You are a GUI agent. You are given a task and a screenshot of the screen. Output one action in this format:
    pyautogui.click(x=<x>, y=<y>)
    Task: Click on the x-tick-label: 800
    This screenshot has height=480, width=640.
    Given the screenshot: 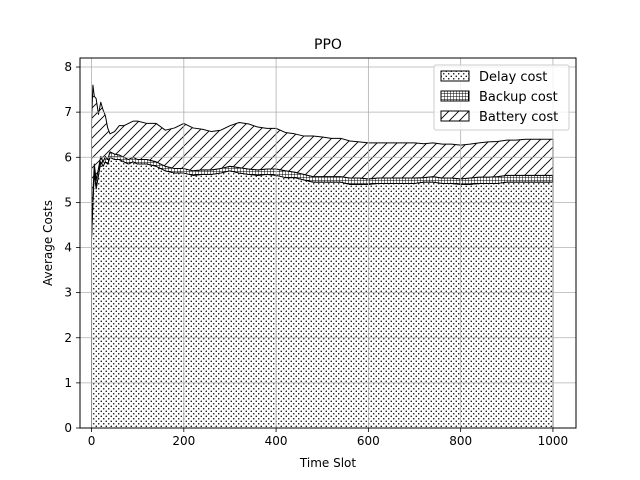 What is the action you would take?
    pyautogui.click(x=460, y=441)
    